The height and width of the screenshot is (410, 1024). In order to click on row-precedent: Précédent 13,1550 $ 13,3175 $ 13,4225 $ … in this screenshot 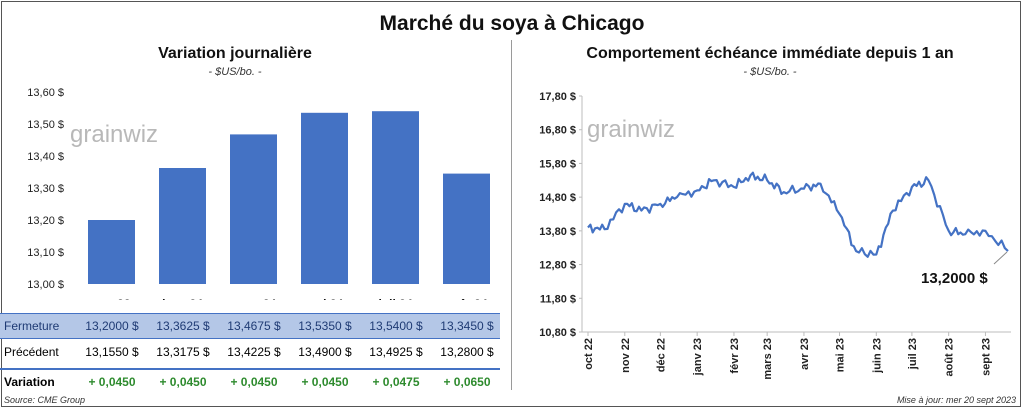, I will do `click(250, 352)`.